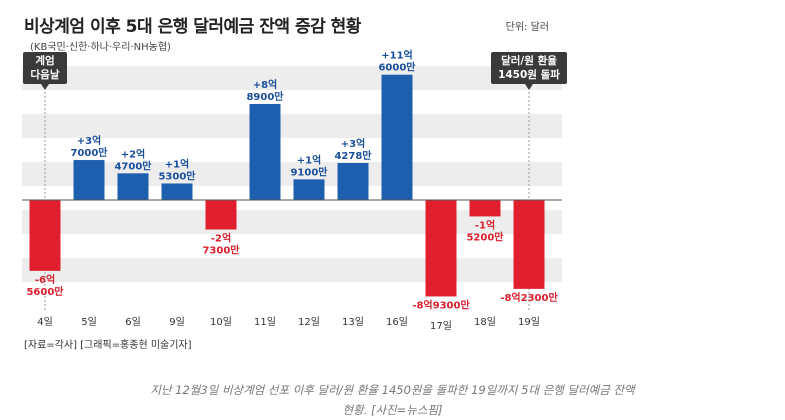 The image size is (785, 420). Describe the element at coordinates (133, 165) in the screenshot. I see `data-label: 4700만` at that location.